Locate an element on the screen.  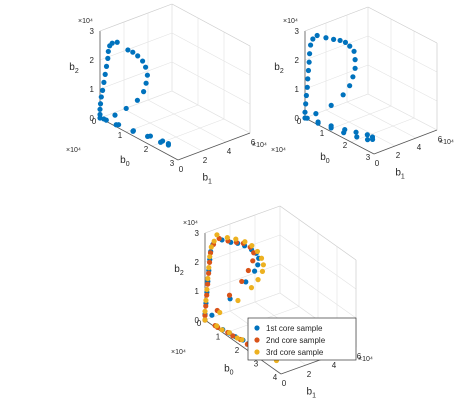
y-tick-label: 6 is located at coordinates (359, 356).